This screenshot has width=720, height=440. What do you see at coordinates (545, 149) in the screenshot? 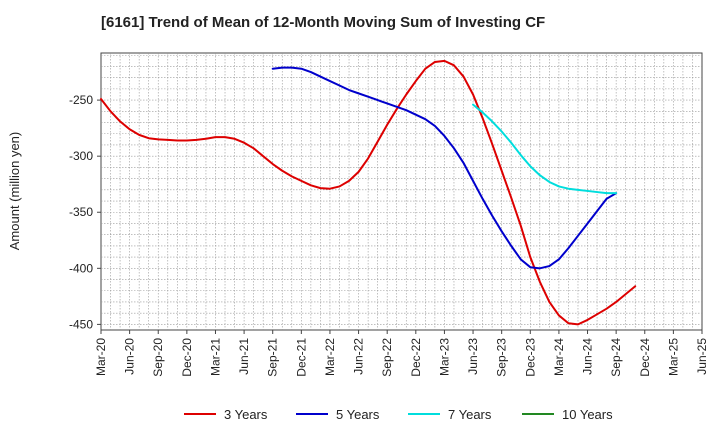
I see `series-line-7-years` at bounding box center [545, 149].